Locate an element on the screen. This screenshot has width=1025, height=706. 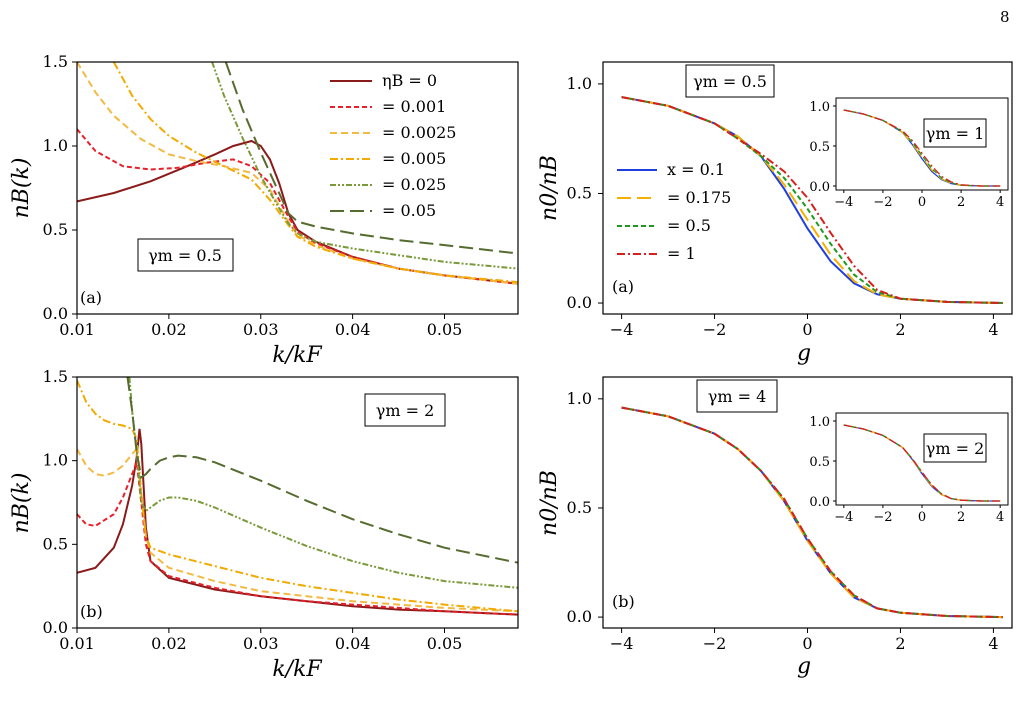
legend-entry: = 1 is located at coordinates (681, 253).